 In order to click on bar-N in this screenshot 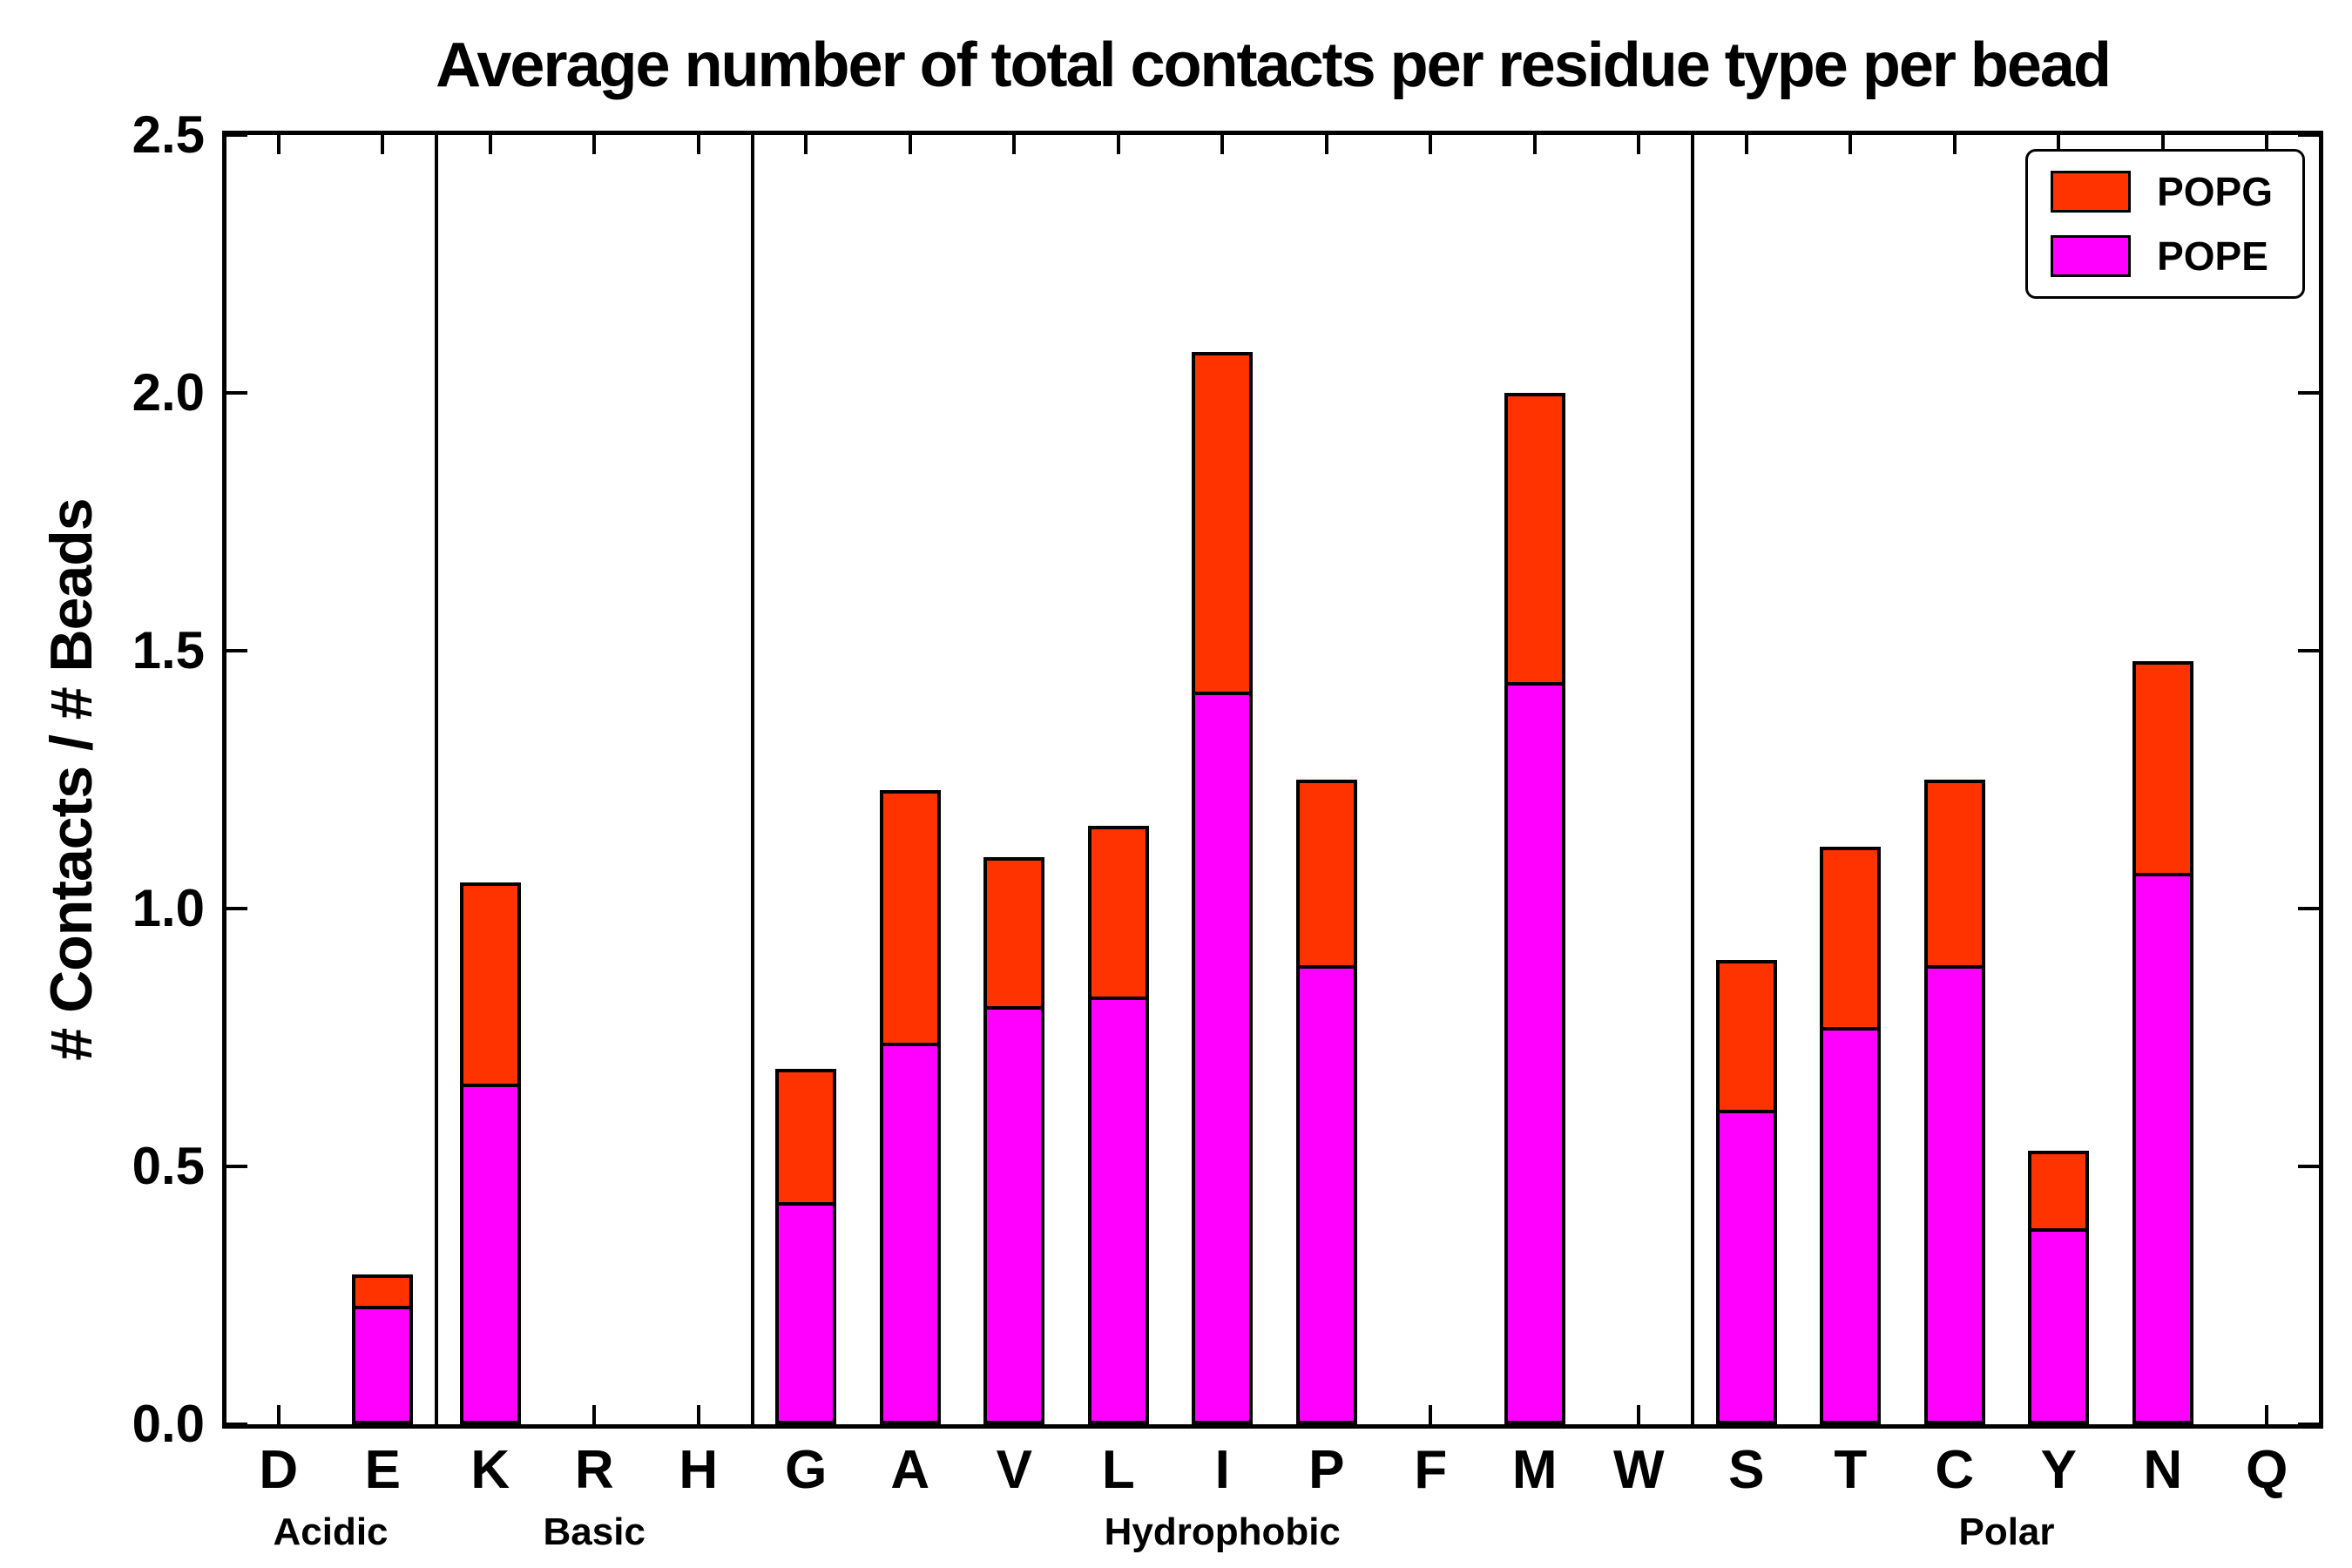, I will do `click(2162, 780)`.